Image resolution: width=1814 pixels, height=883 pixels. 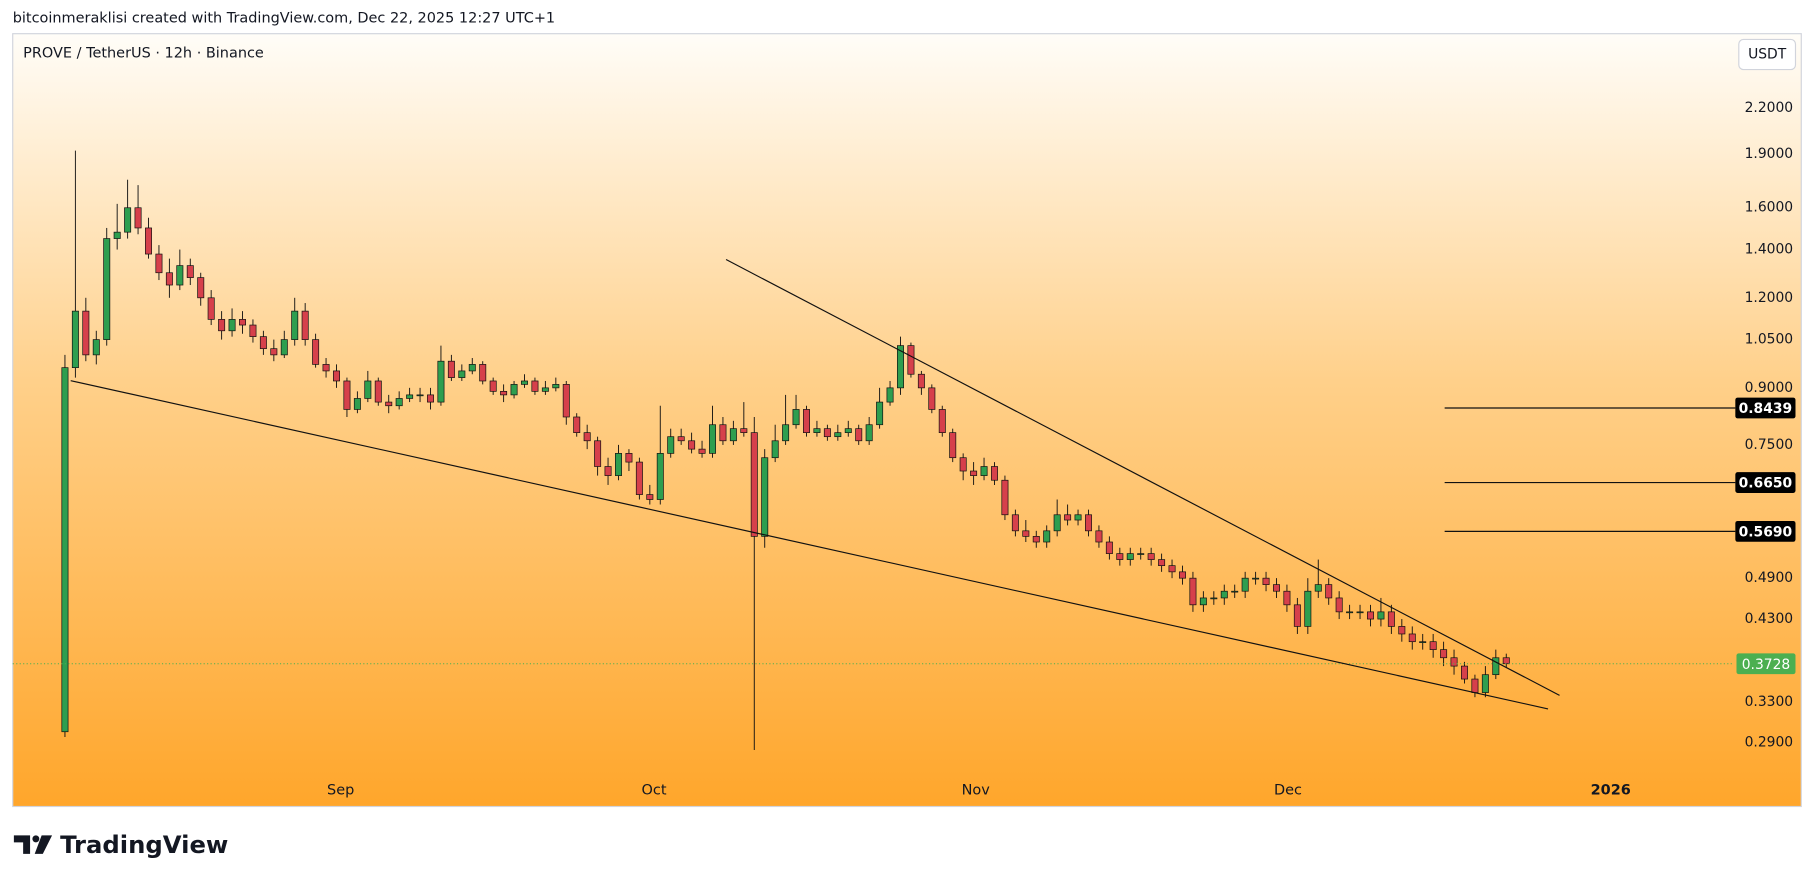 What do you see at coordinates (1769, 445) in the screenshot?
I see `y-tick-label: 0.7500` at bounding box center [1769, 445].